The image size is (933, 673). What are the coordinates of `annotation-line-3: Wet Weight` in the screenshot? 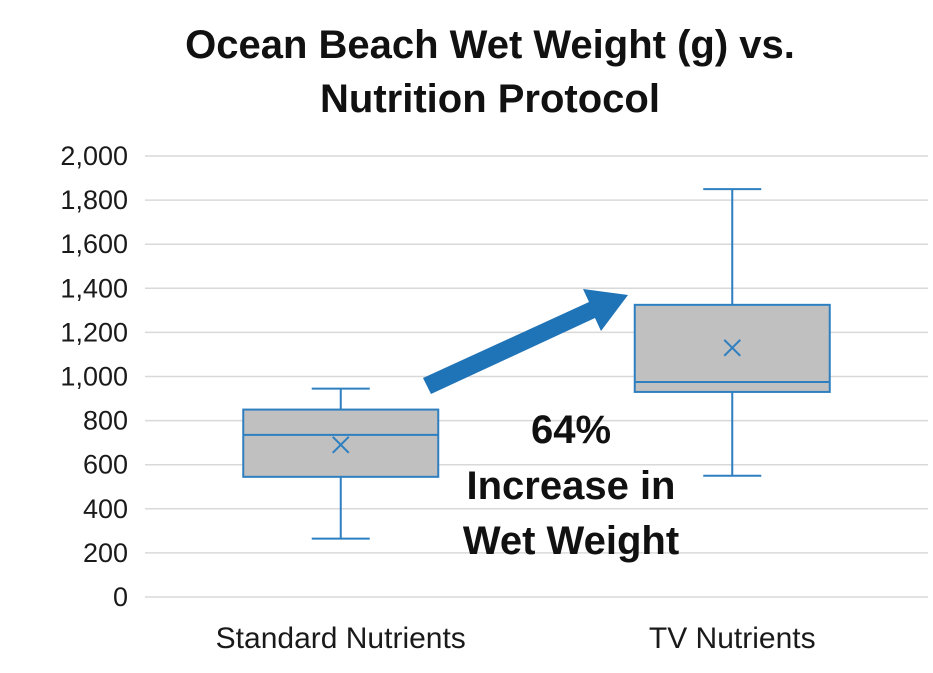 It's located at (571, 541).